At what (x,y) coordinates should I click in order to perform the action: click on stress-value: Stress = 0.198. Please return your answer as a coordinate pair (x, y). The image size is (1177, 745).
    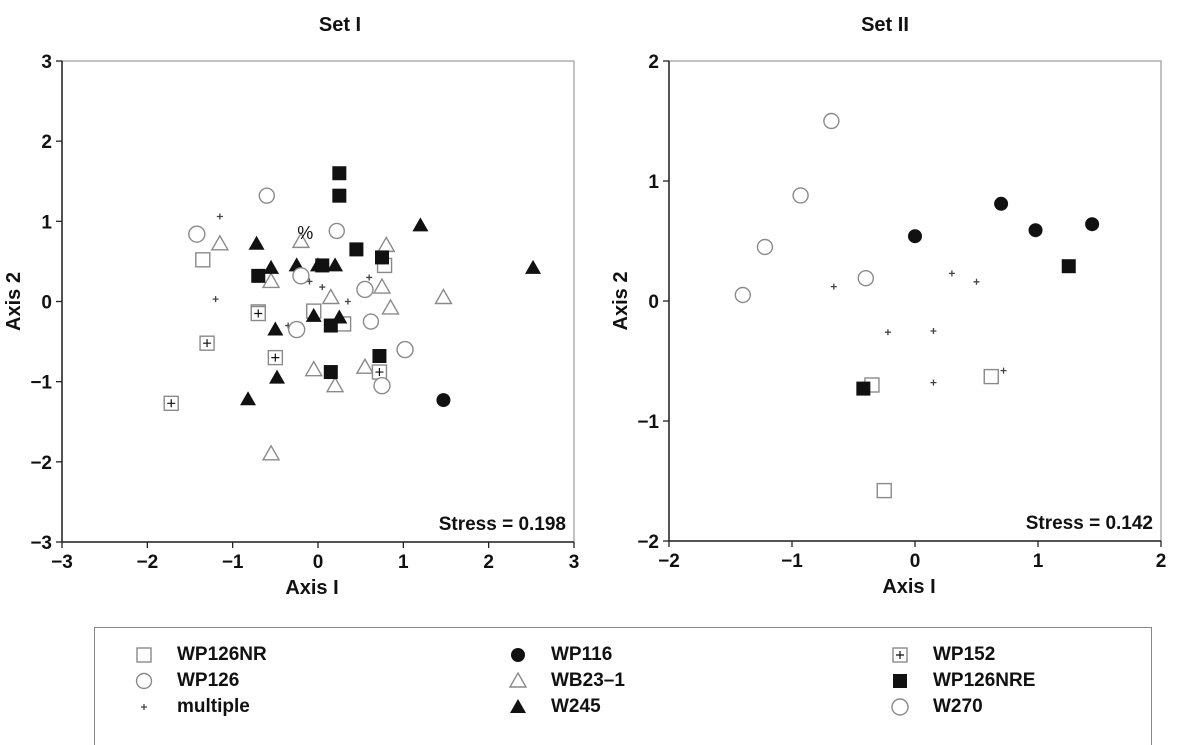
    Looking at the image, I should click on (502, 524).